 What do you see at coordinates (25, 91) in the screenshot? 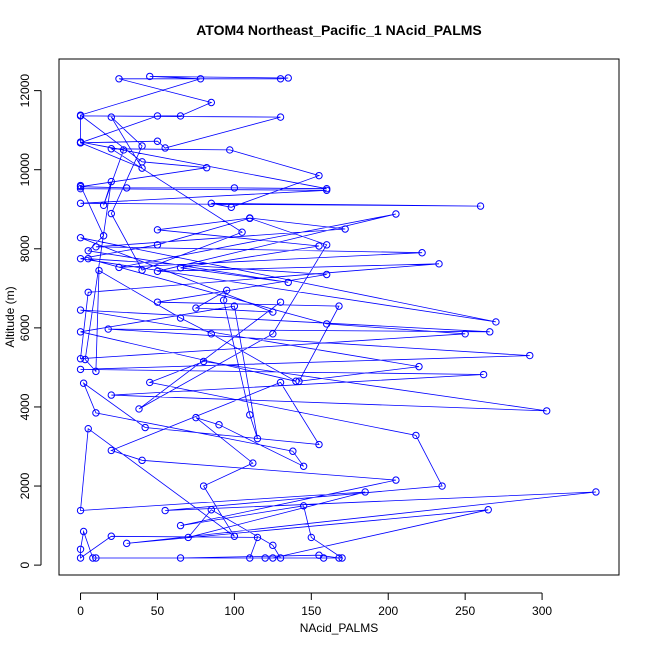
I see `y-tick-label: 12000` at bounding box center [25, 91].